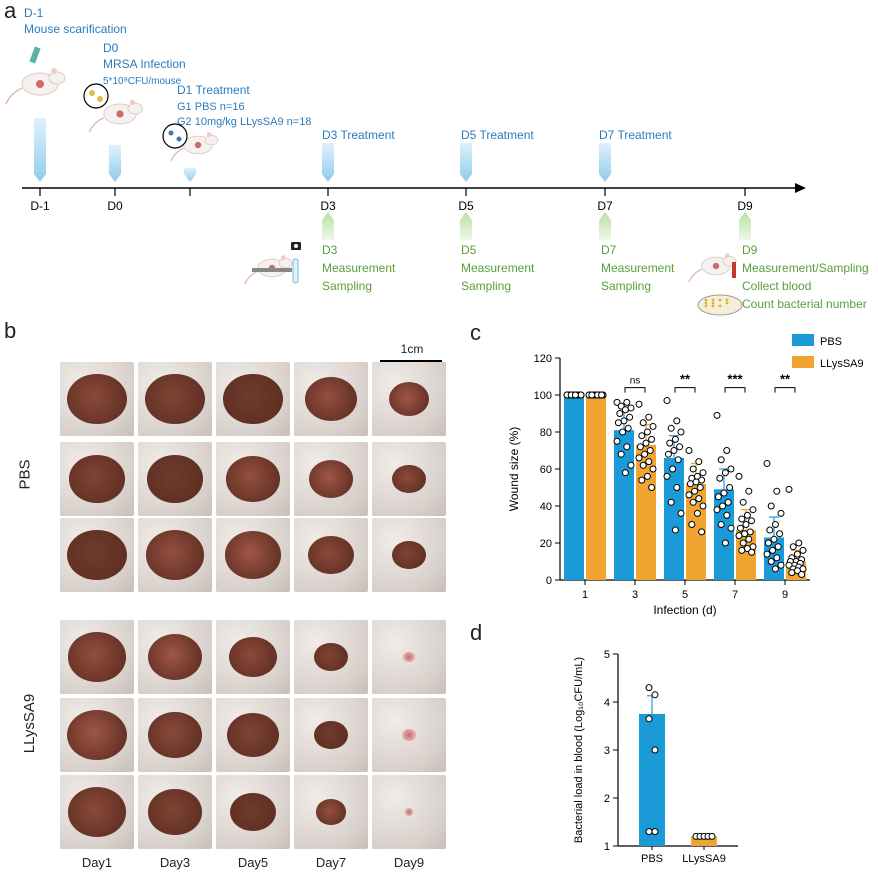 The height and width of the screenshot is (874, 878). What do you see at coordinates (546, 507) in the screenshot?
I see `y-tick-label: 40` at bounding box center [546, 507].